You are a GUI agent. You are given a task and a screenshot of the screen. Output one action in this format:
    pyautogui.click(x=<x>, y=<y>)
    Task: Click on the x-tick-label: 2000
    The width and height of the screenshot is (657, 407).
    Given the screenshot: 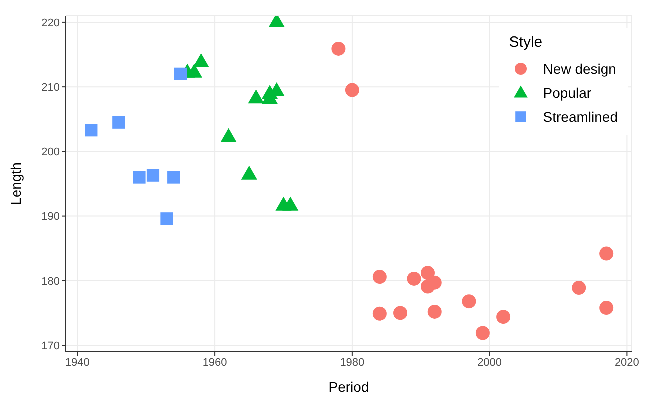 What is the action you would take?
    pyautogui.click(x=490, y=362)
    